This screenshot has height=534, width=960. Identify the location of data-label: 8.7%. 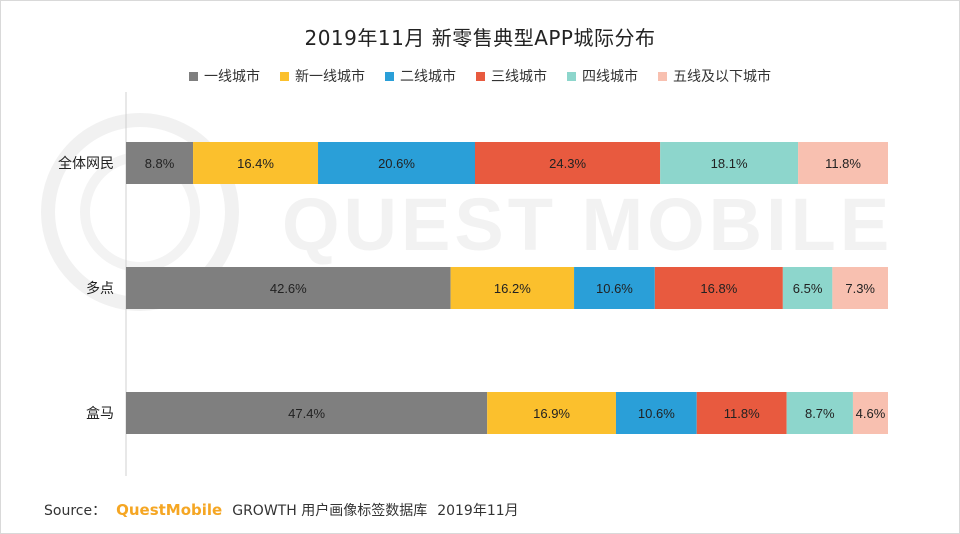
(820, 413).